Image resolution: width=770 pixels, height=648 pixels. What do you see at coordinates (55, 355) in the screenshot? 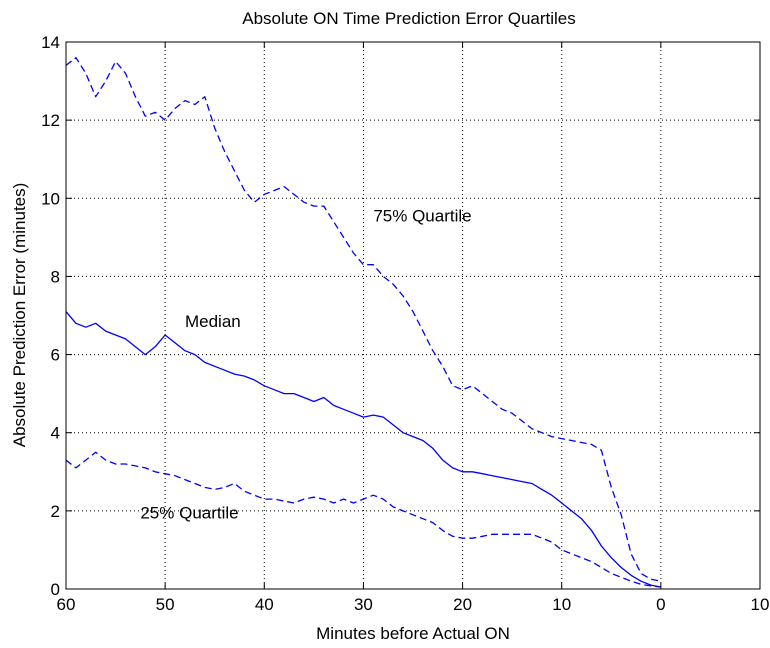
I see `y-tick-label: 6` at bounding box center [55, 355].